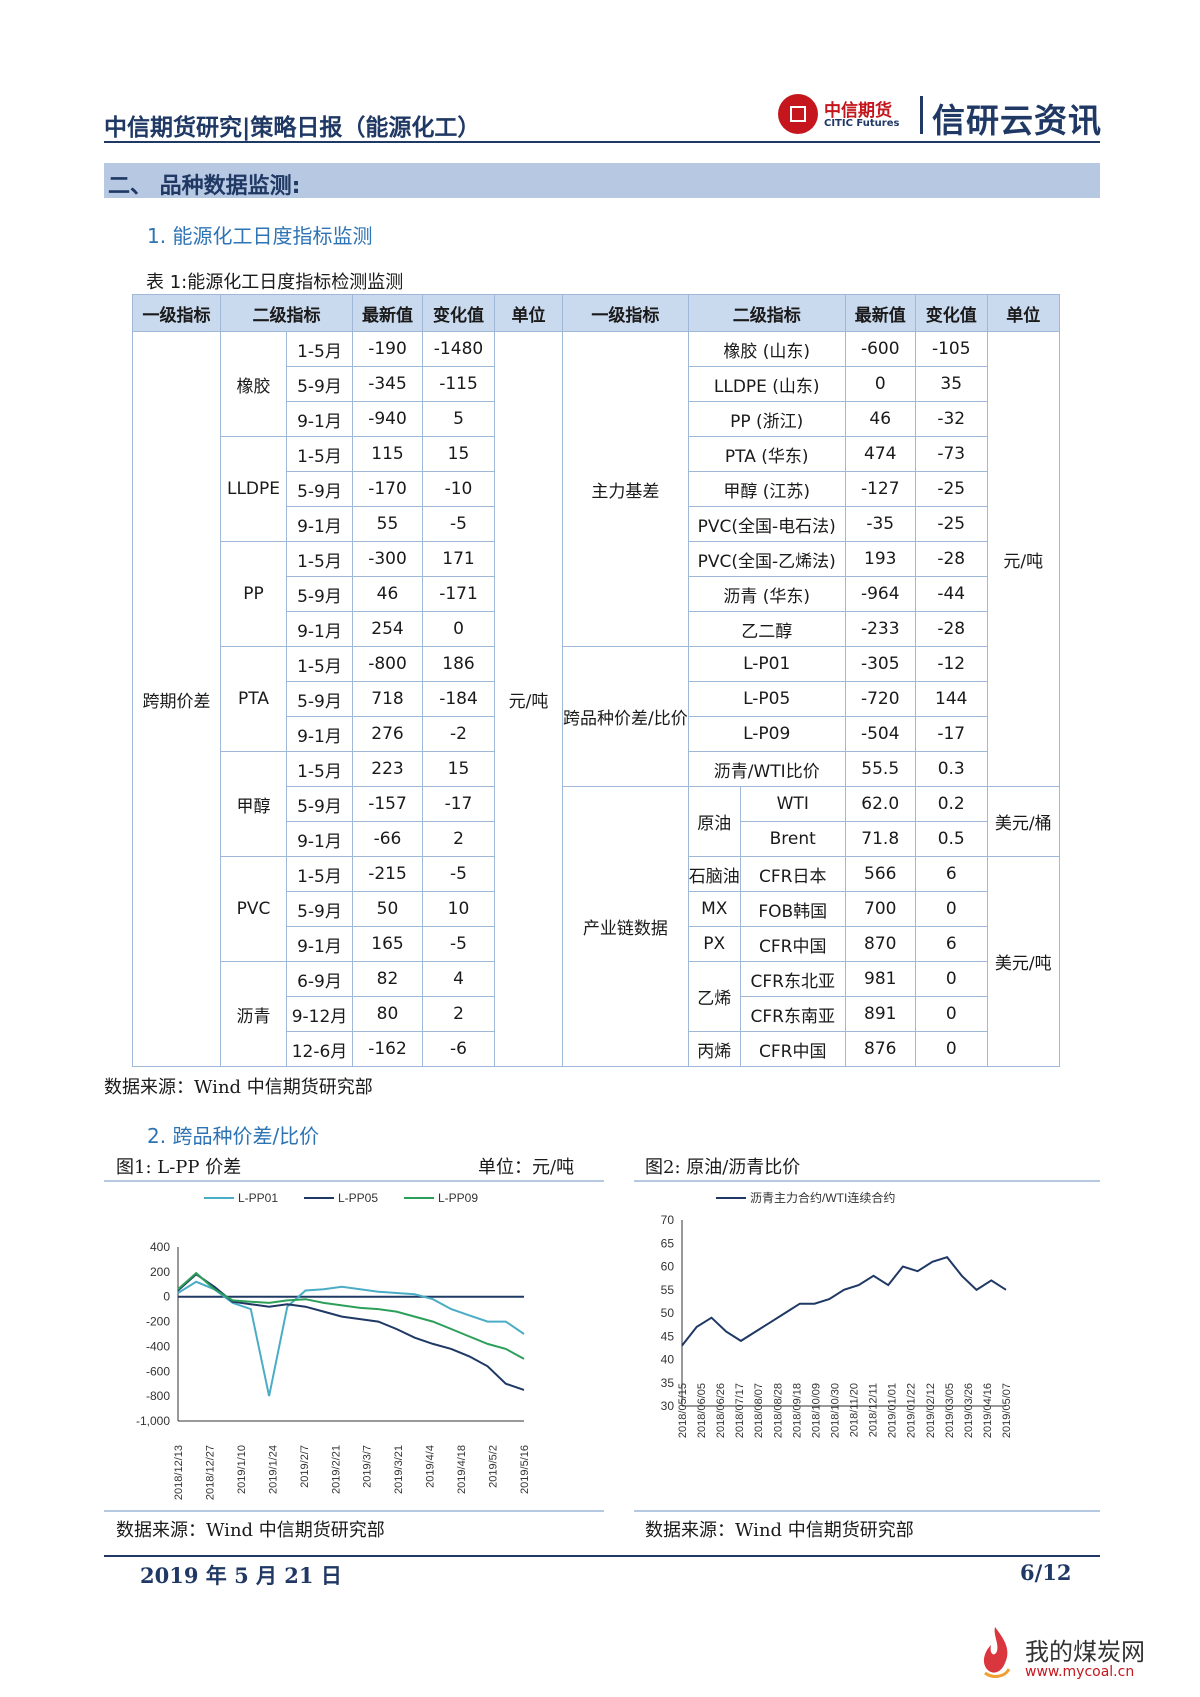 The height and width of the screenshot is (1697, 1200). Describe the element at coordinates (880, 524) in the screenshot. I see `cell-latest: -35` at that location.